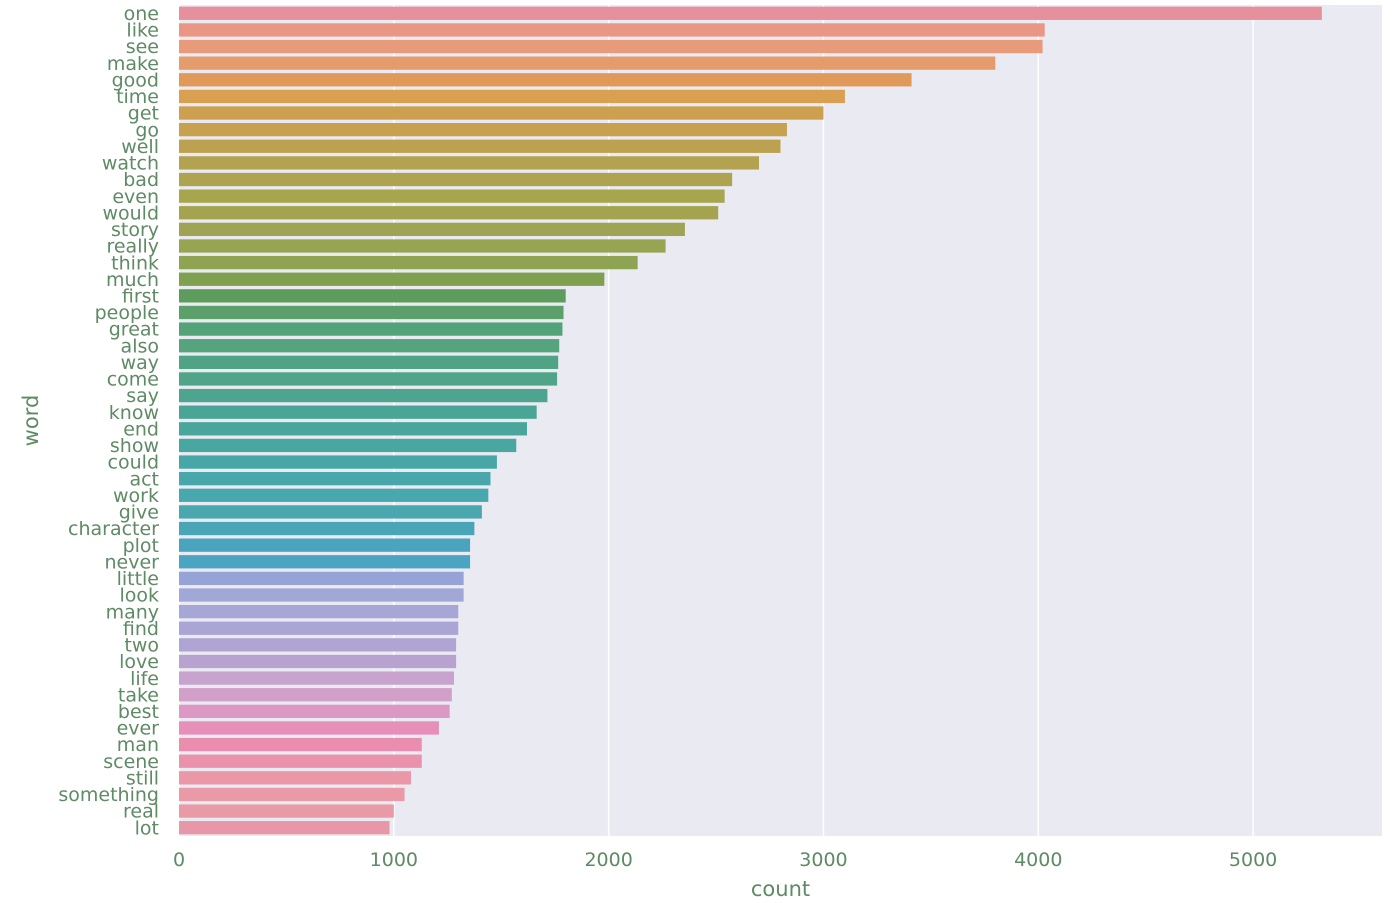 Image resolution: width=1400 pixels, height=903 pixels. Describe the element at coordinates (141, 14) in the screenshot. I see `y-tick-label: one` at that location.